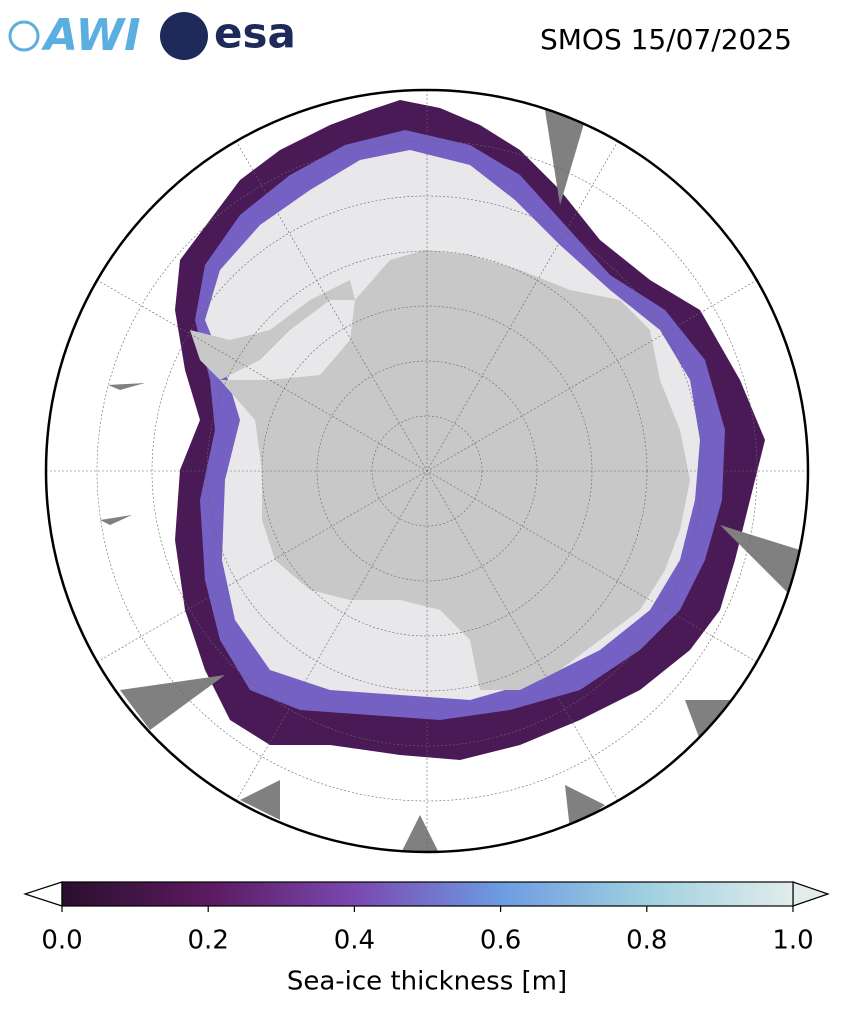 Image resolution: width=854 pixels, height=1030 pixels. I want to click on colorbar-tick-label: 0.6, so click(500, 941).